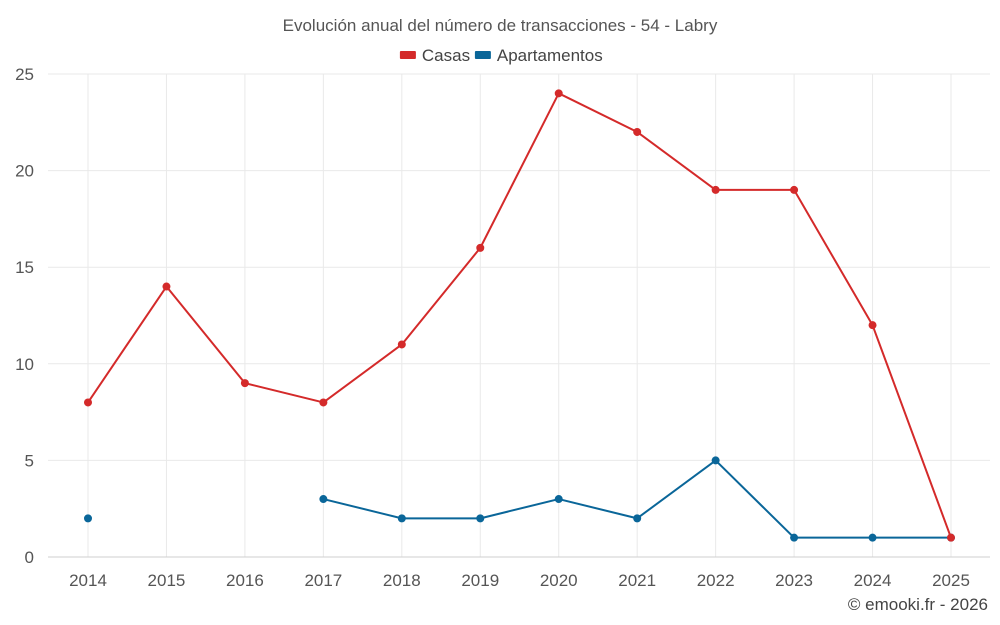 The width and height of the screenshot is (1000, 625). I want to click on y-tick-label: 25, so click(24, 74).